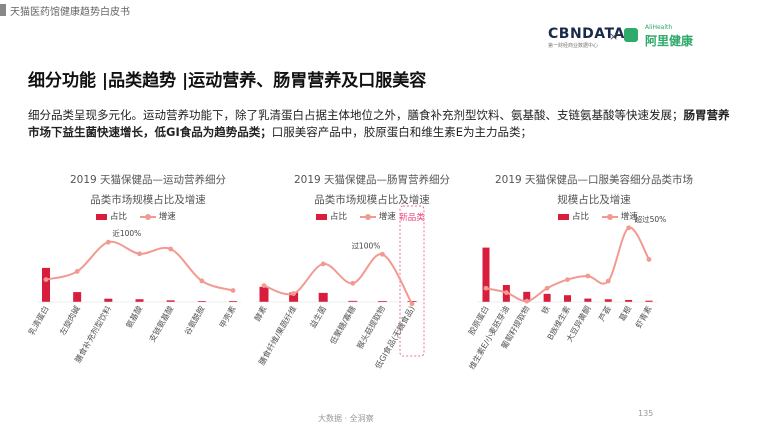  What do you see at coordinates (370, 327) in the screenshot?
I see `category-label: 猴头菇提取物` at bounding box center [370, 327].